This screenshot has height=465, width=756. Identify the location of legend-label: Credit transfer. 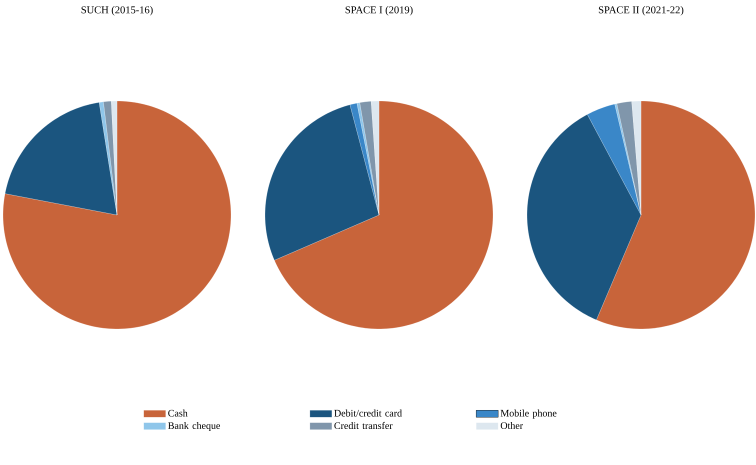
(363, 426).